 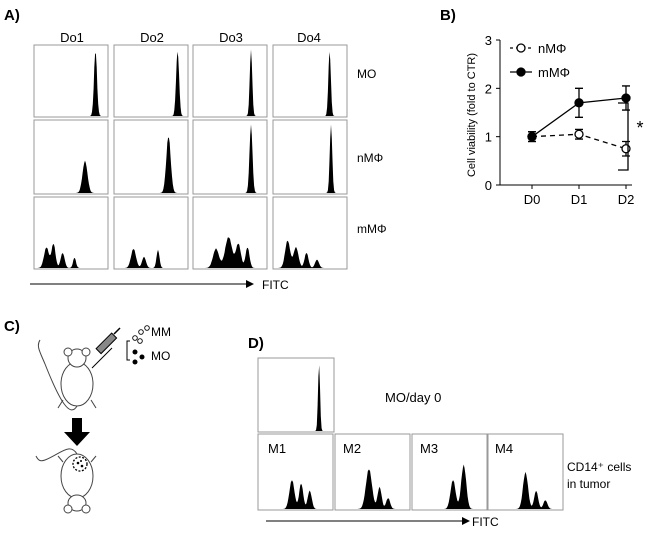 What do you see at coordinates (552, 48) in the screenshot?
I see `legend-label: nMΦ` at bounding box center [552, 48].